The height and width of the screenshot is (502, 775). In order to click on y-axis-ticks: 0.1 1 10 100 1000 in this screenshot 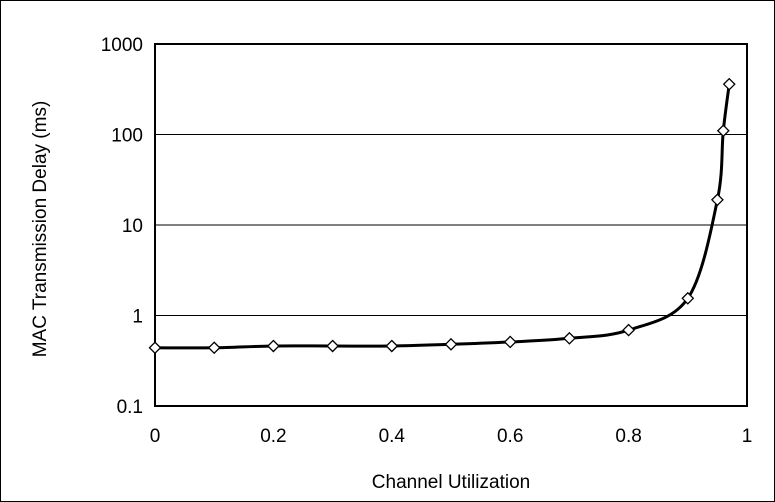, I will do `click(122, 226)`.